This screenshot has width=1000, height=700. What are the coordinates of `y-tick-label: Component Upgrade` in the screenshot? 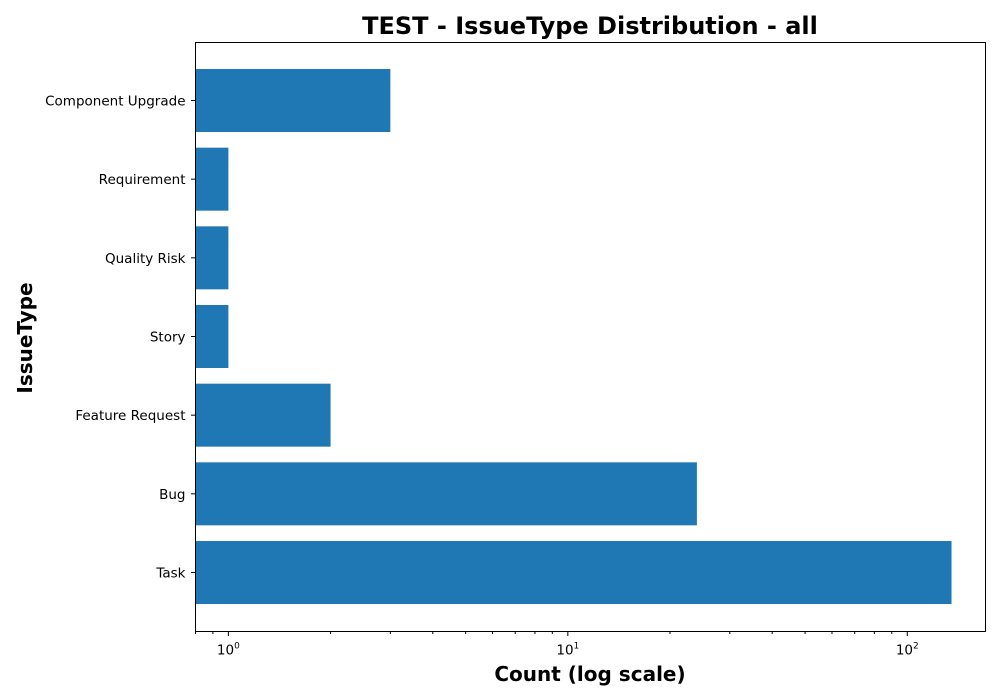 It's located at (115, 102).